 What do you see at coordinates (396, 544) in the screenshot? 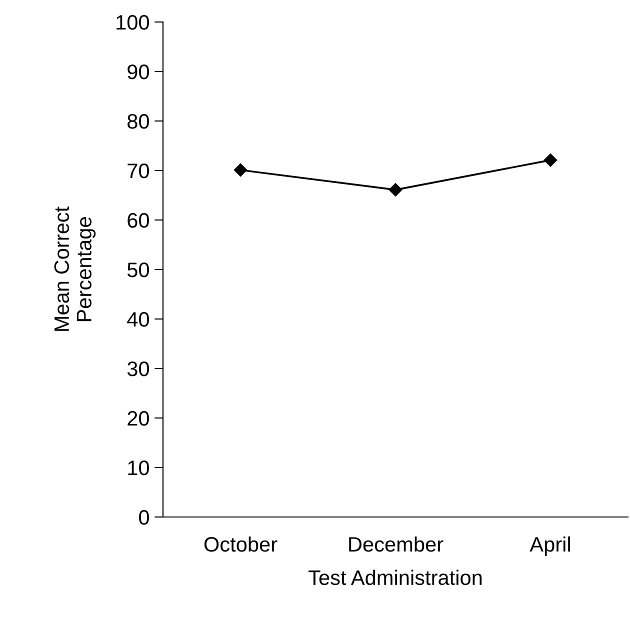
I see `x-tick-label: December` at bounding box center [396, 544].